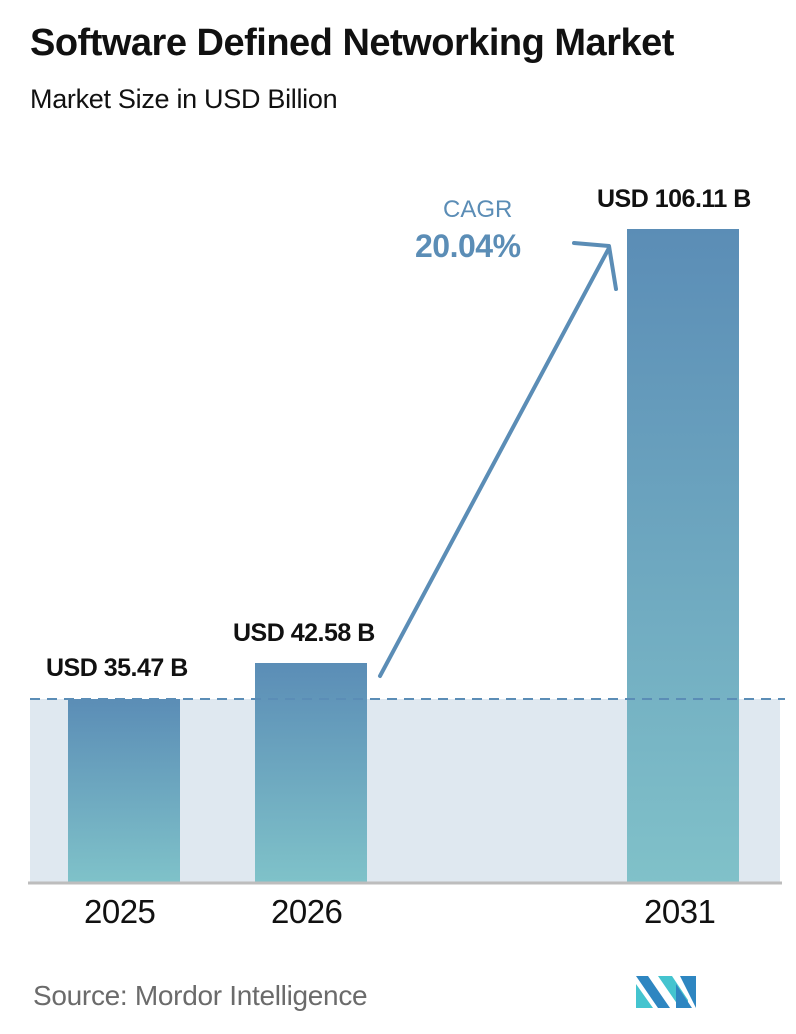  What do you see at coordinates (307, 911) in the screenshot?
I see `x-tick-2026: 2026` at bounding box center [307, 911].